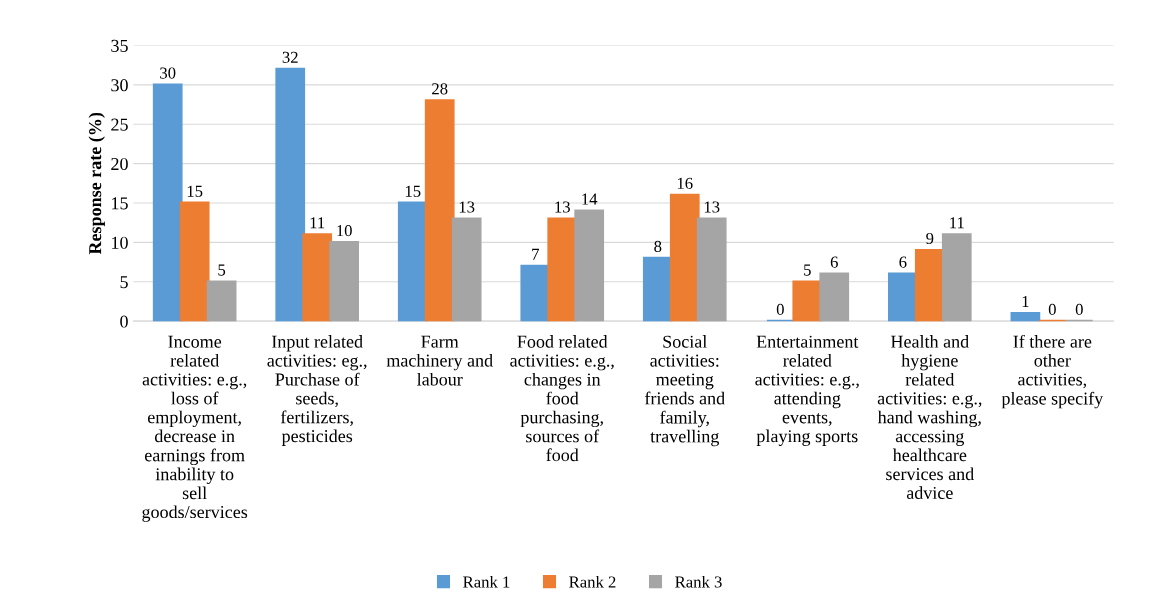  Describe the element at coordinates (290, 57) in the screenshot. I see `data-label: 32` at that location.